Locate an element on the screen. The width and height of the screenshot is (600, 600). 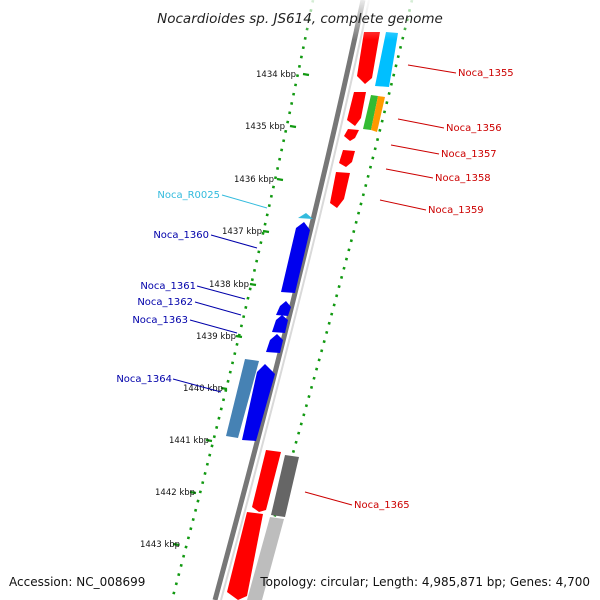
gene-label-noca-1355: Noca_1355 is located at coordinates (486, 73).